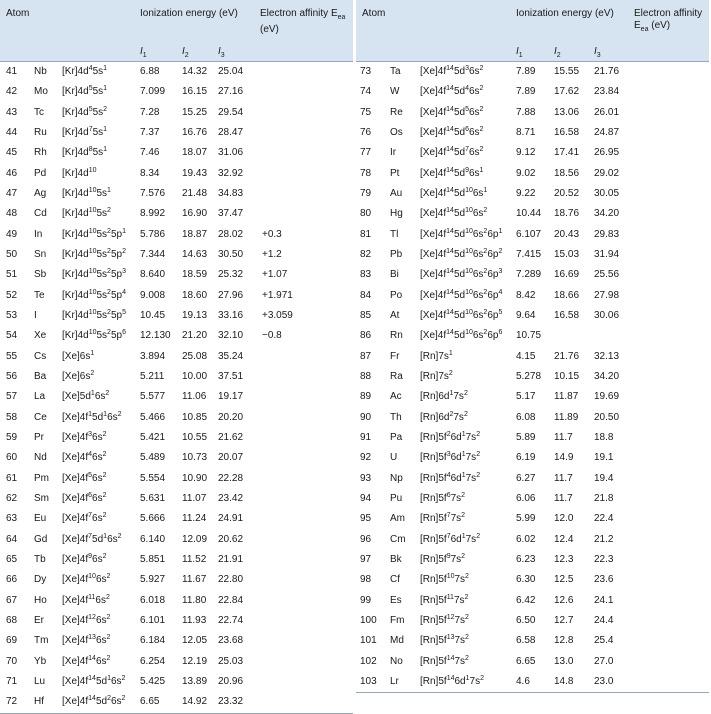 The height and width of the screenshot is (714, 711). I want to click on element-symbol: W, so click(395, 92).